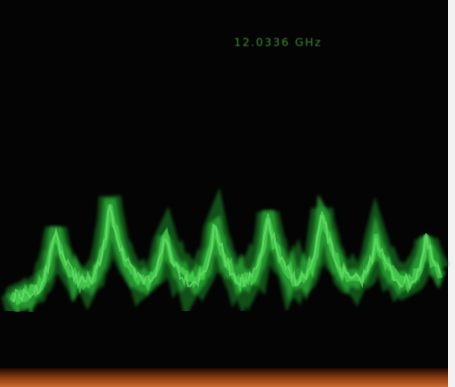 This screenshot has height=387, width=455. Describe the element at coordinates (278, 42) in the screenshot. I see `frequency-readout: 12.0336 GHz` at that location.